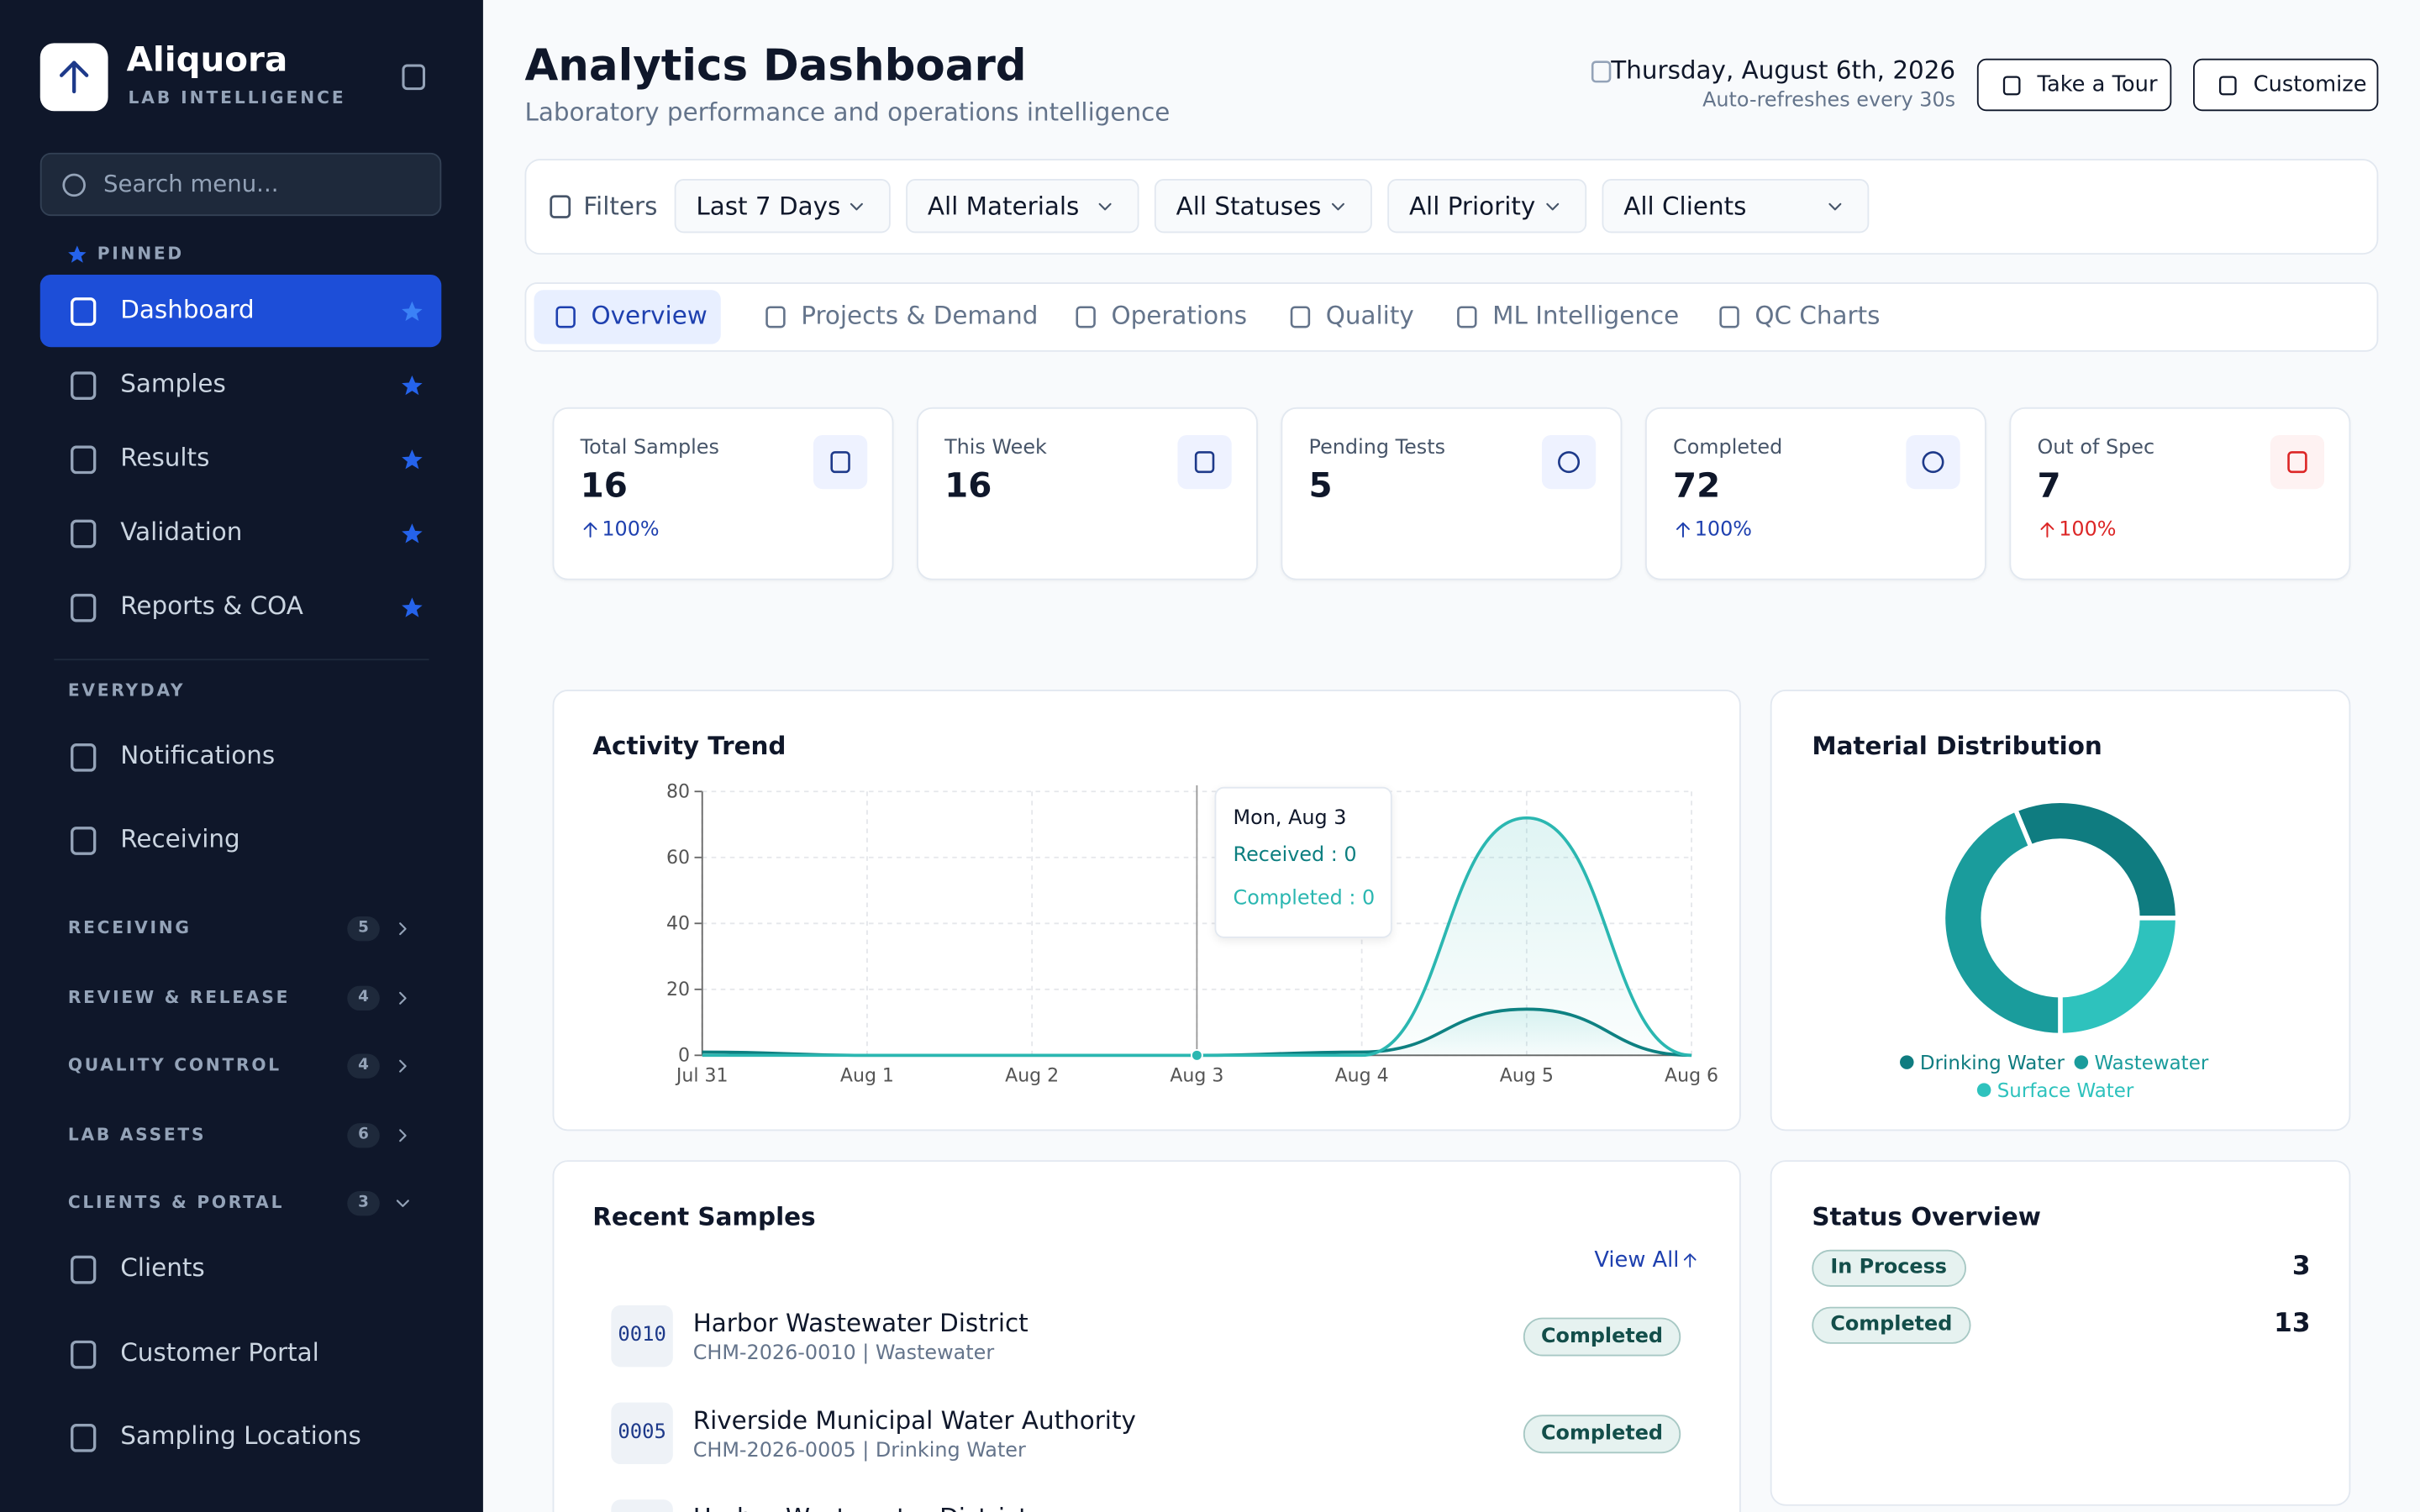 This screenshot has width=2420, height=1512. I want to click on view-all-link: View All, so click(1637, 1260).